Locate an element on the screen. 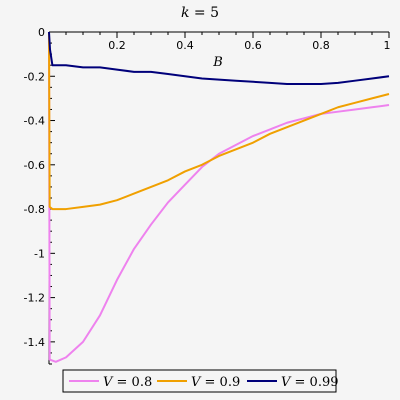 The image size is (400, 400). legend-value: = 0.99 is located at coordinates (314, 382).